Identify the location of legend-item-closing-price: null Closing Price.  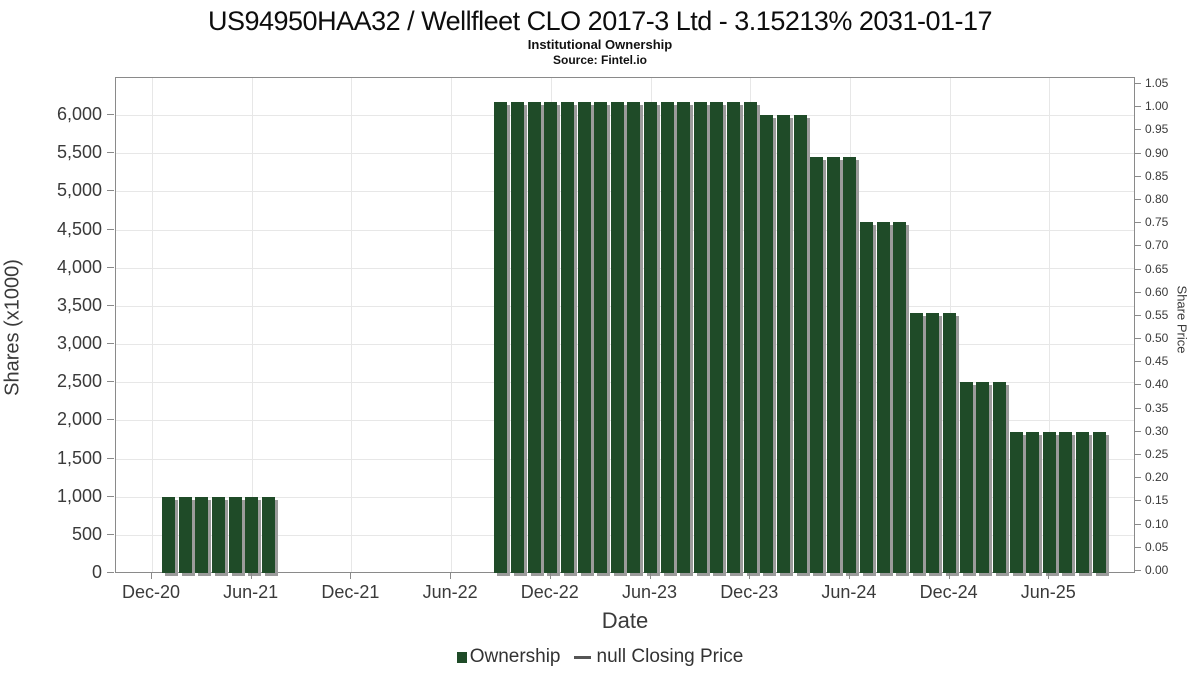
(658, 657).